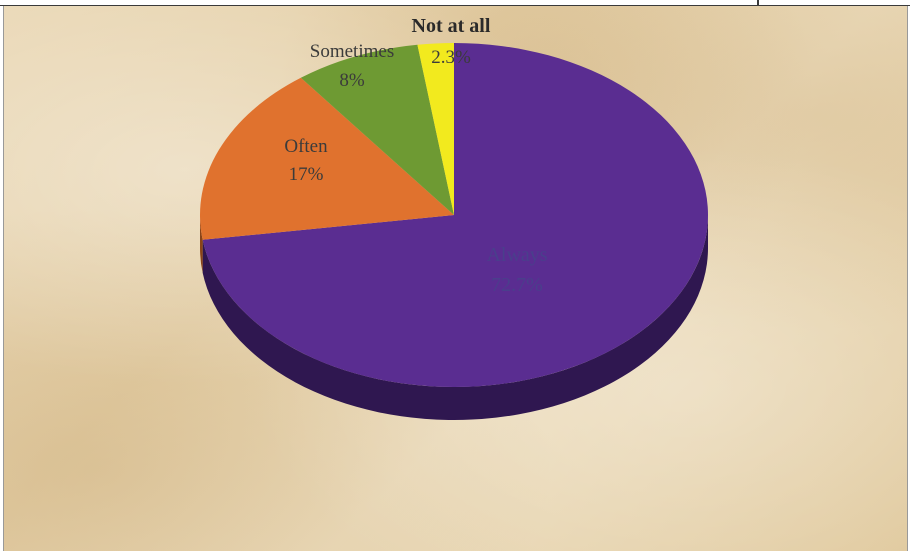  What do you see at coordinates (306, 174) in the screenshot?
I see `slice-value-often: 17%` at bounding box center [306, 174].